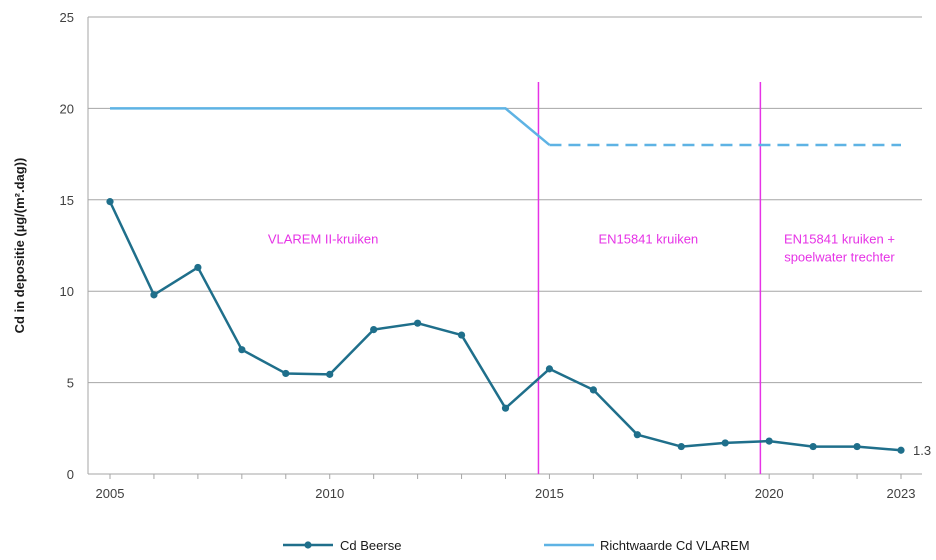 The height and width of the screenshot is (560, 936). Describe the element at coordinates (922, 450) in the screenshot. I see `end-data-label: 1.3` at that location.